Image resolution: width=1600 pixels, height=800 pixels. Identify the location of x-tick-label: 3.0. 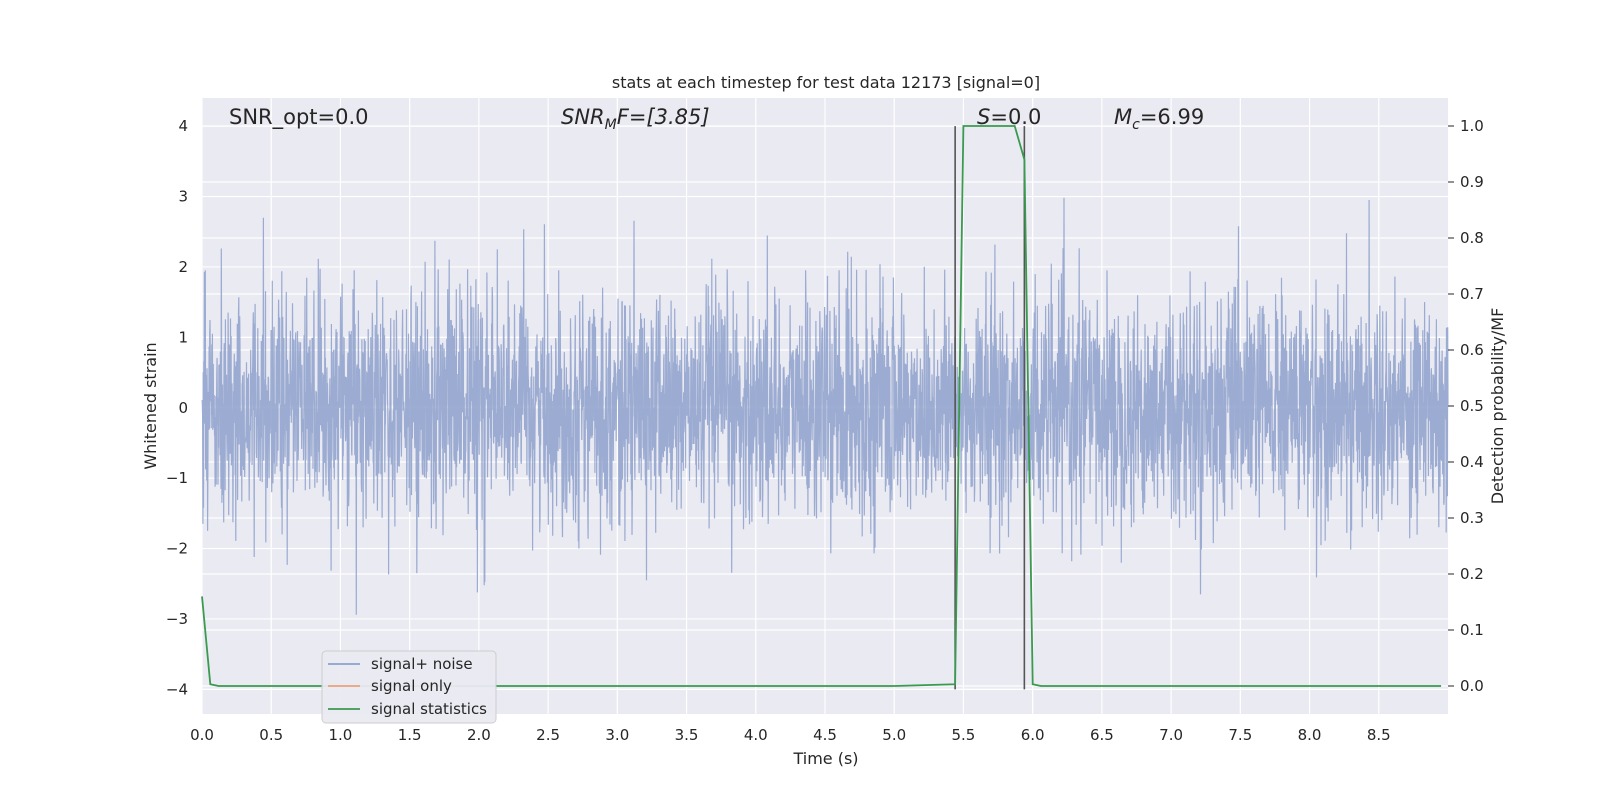
(617, 735).